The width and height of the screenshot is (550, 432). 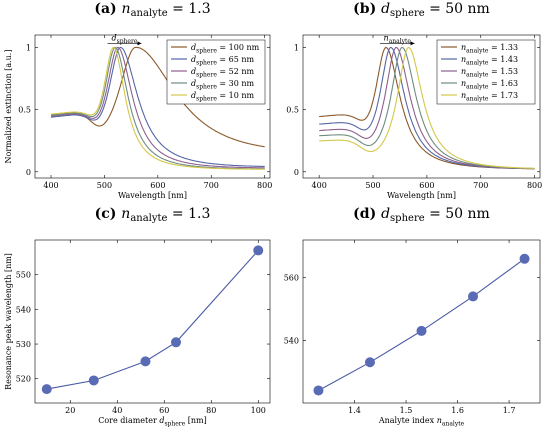 What do you see at coordinates (406, 410) in the screenshot?
I see `x-tick-label: 1.5` at bounding box center [406, 410].